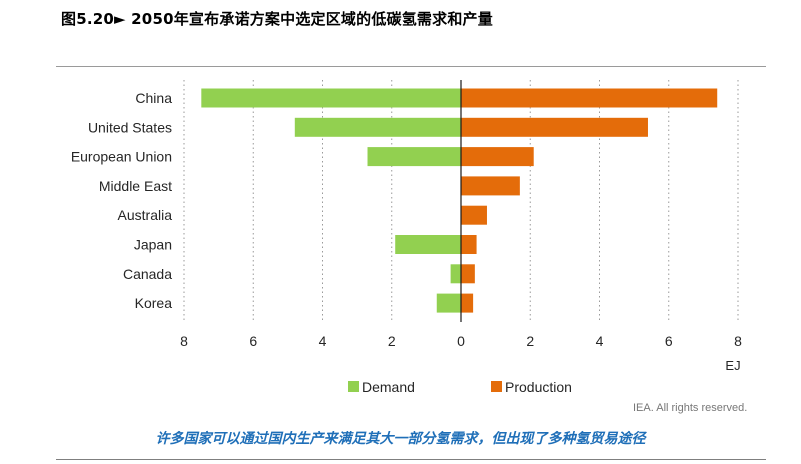  Describe the element at coordinates (448, 303) in the screenshot. I see `bar-demand-korea` at that location.